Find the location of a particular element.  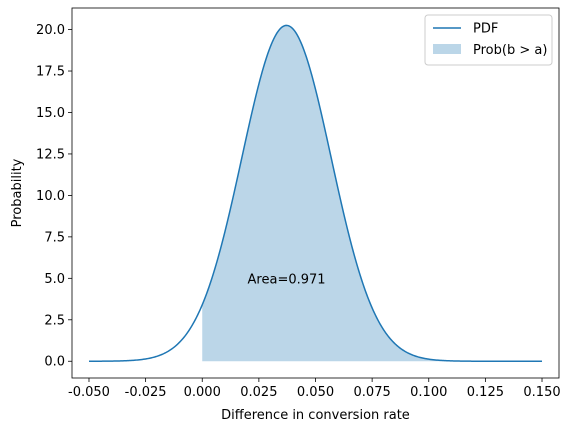

x-tick-label: 0.150 is located at coordinates (541, 392).